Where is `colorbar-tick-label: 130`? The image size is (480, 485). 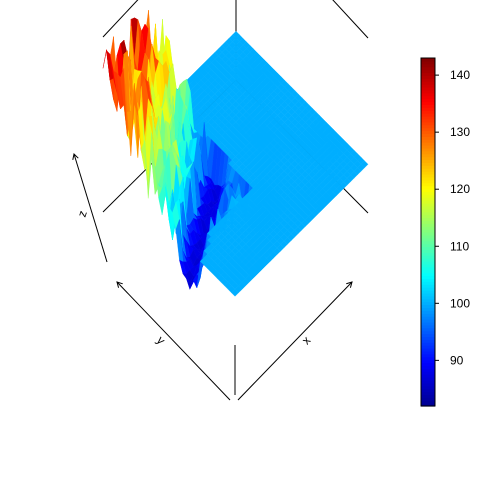 colorbar-tick-label: 130 is located at coordinates (460, 132).